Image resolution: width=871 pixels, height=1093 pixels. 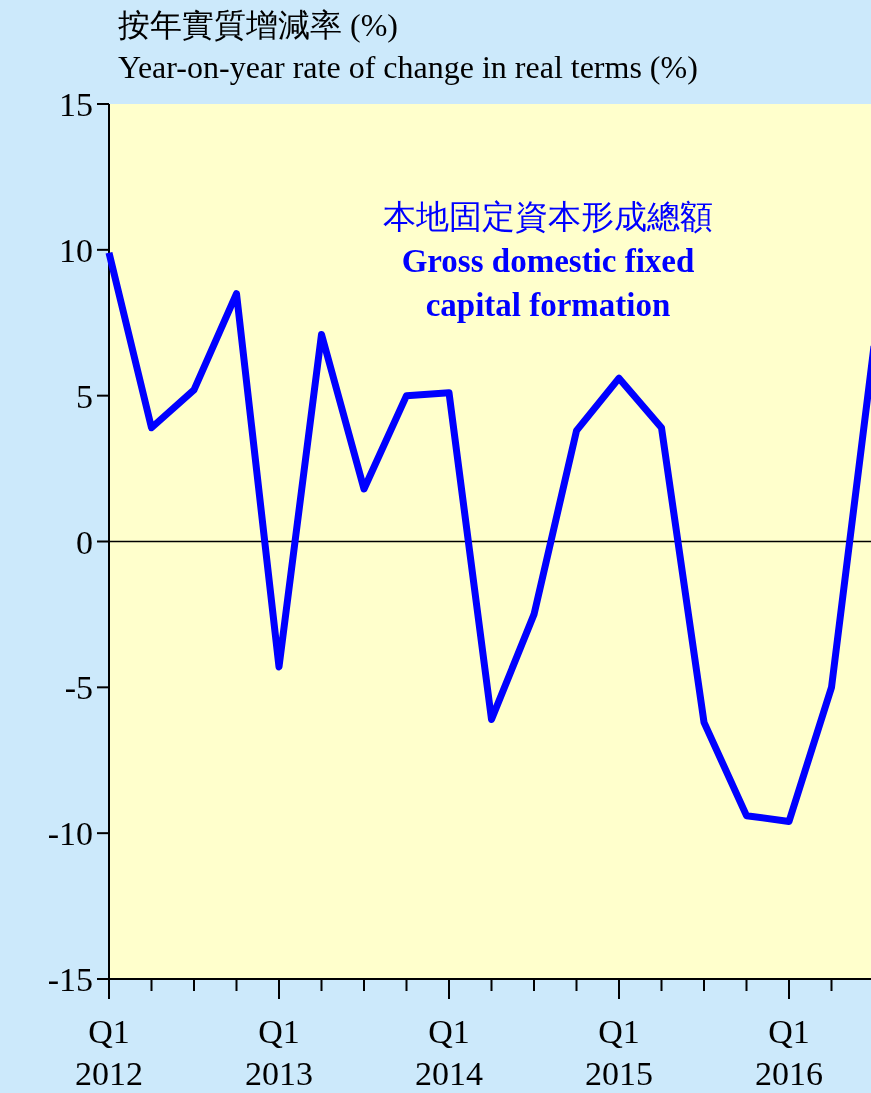 What do you see at coordinates (84, 396) in the screenshot?
I see `y-tick-label: 5` at bounding box center [84, 396].